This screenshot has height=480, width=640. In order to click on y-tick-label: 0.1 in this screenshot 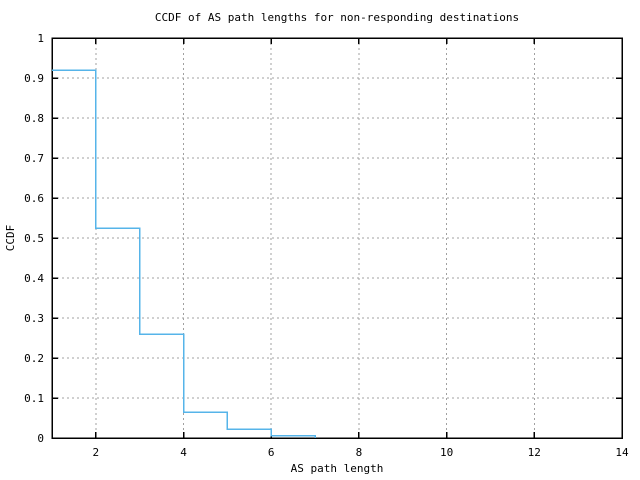, I will do `click(34, 398)`.